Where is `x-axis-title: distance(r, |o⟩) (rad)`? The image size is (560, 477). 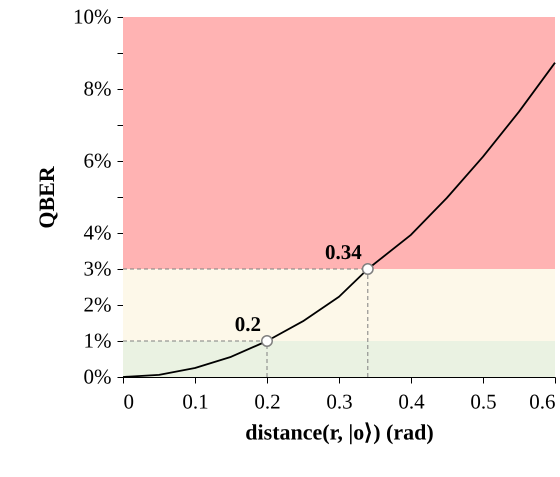
x-axis-title: distance(r, |o⟩) (rad) is located at coordinates (339, 432).